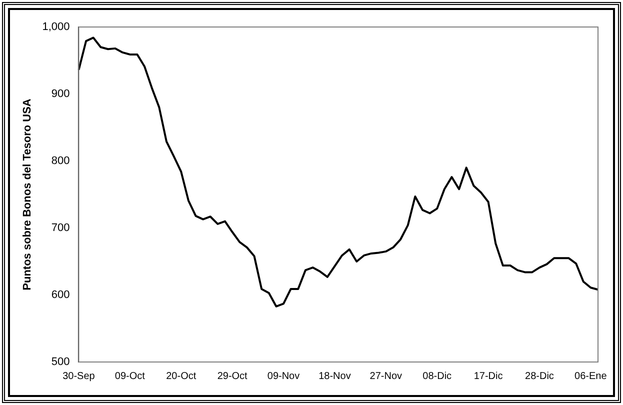  Describe the element at coordinates (488, 376) in the screenshot. I see `x-tick-label: 17-Dic` at that location.